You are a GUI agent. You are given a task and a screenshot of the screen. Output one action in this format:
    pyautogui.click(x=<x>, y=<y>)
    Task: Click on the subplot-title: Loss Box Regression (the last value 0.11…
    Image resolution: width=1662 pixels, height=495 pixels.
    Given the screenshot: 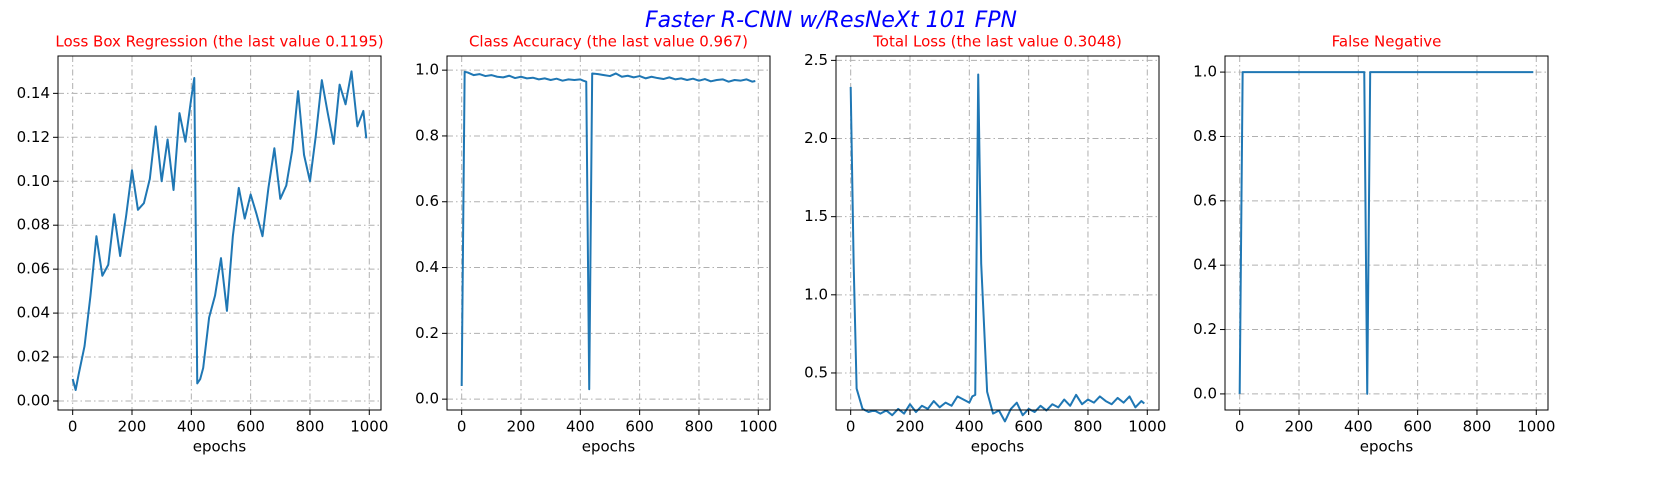 What is the action you would take?
    pyautogui.click(x=219, y=42)
    